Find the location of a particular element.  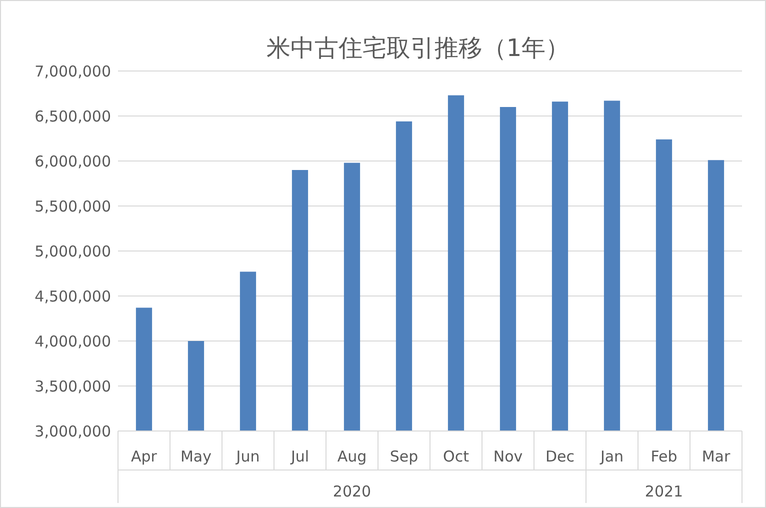

x-tick-label: Oct is located at coordinates (456, 456).